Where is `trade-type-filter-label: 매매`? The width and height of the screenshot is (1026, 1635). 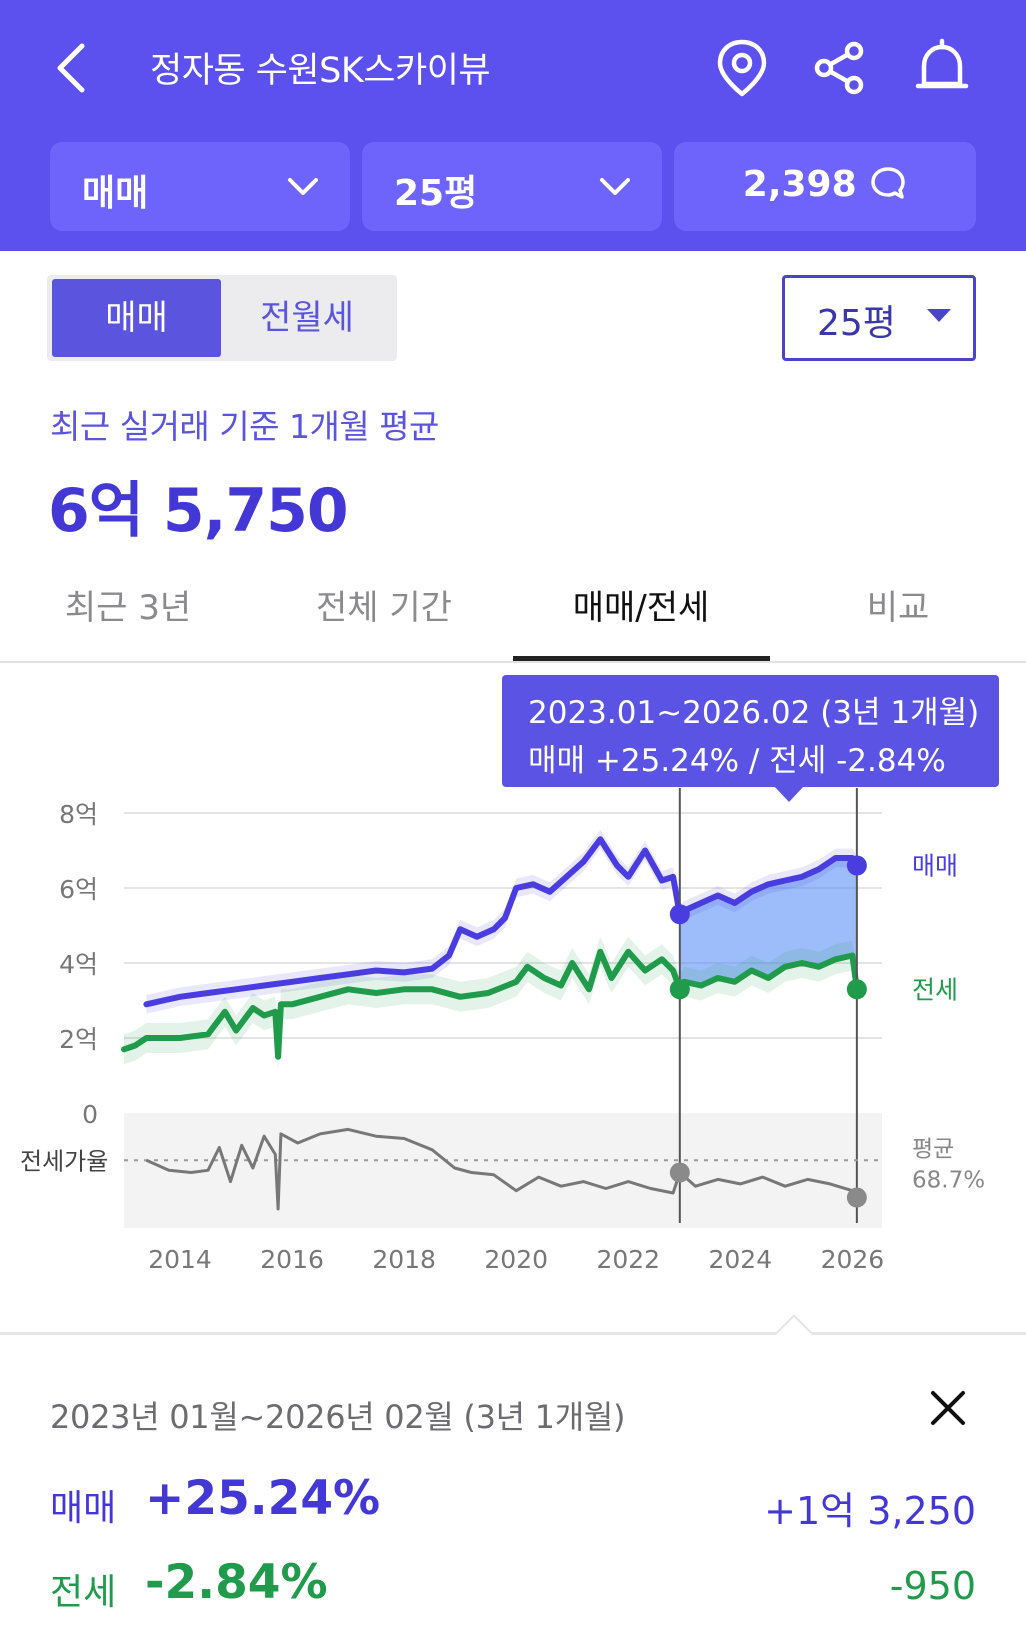 trade-type-filter-label: 매매 is located at coordinates (115, 193).